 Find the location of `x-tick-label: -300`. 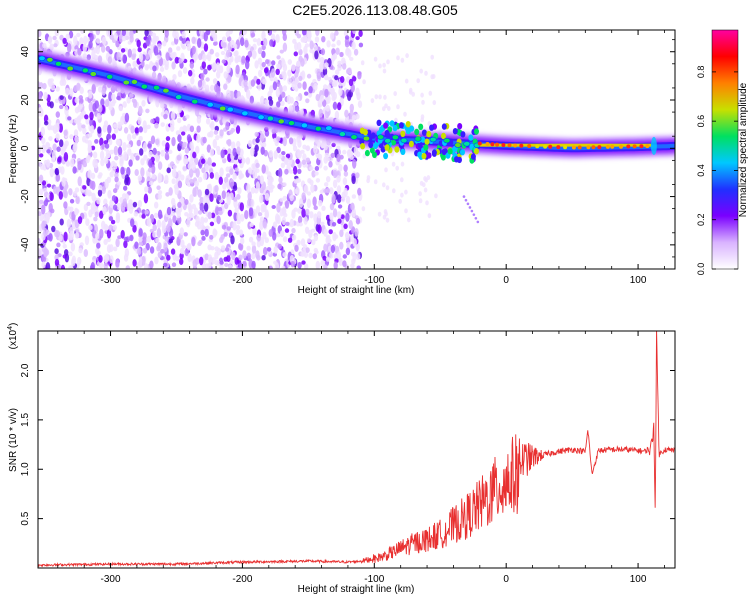

x-tick-label: -300 is located at coordinates (111, 280).